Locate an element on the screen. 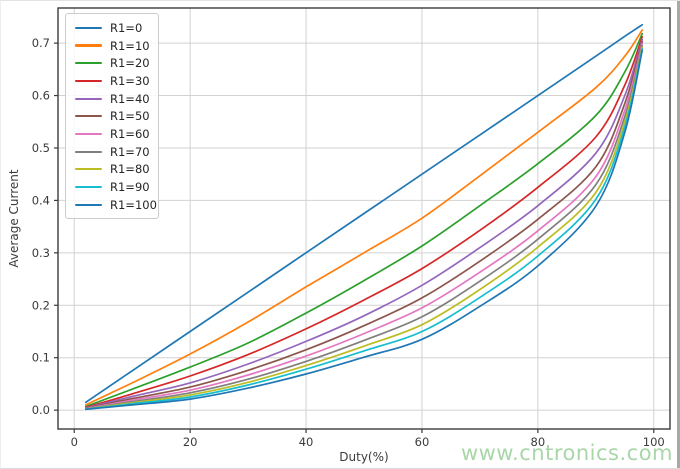 The image size is (680, 469). legend-item: R1=100 is located at coordinates (116, 205).